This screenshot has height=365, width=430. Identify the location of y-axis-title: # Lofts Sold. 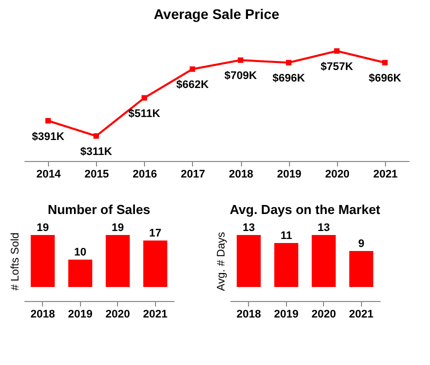
(16, 261).